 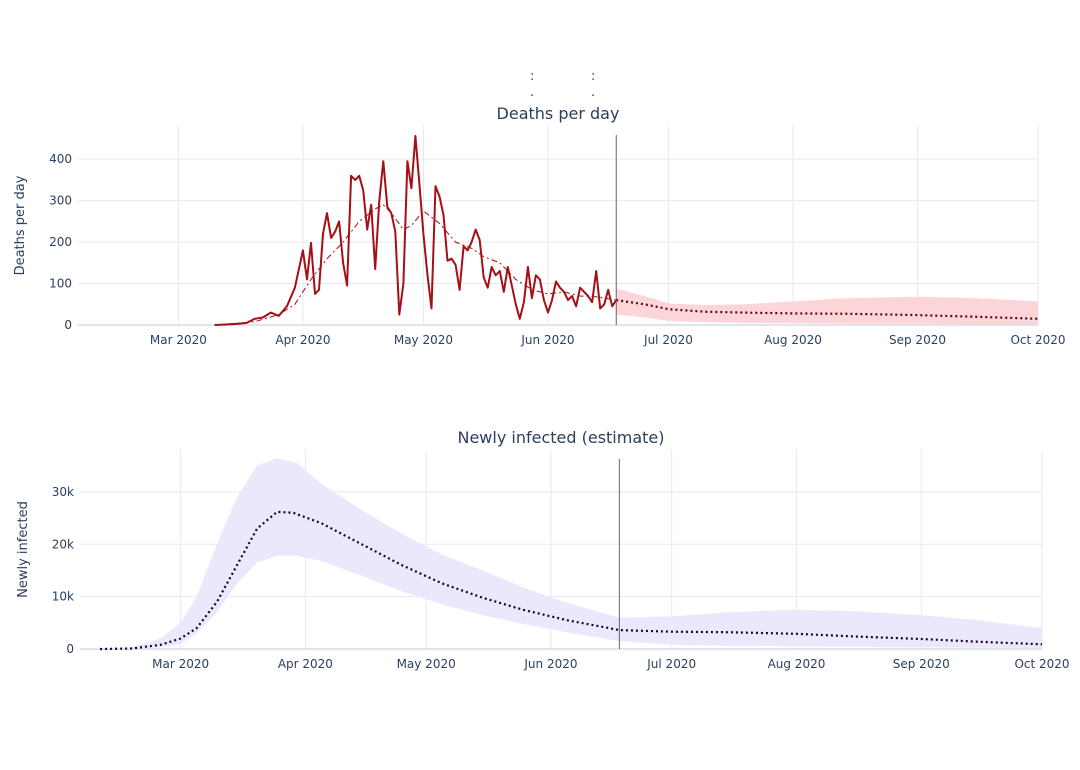 I want to click on y-axis-title: Deaths per day, so click(x=20, y=225).